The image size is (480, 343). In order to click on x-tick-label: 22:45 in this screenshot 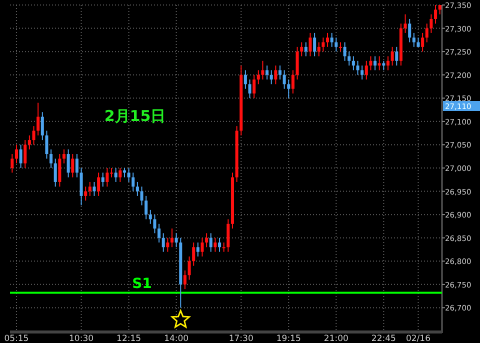, I will do `click(383, 338)`.